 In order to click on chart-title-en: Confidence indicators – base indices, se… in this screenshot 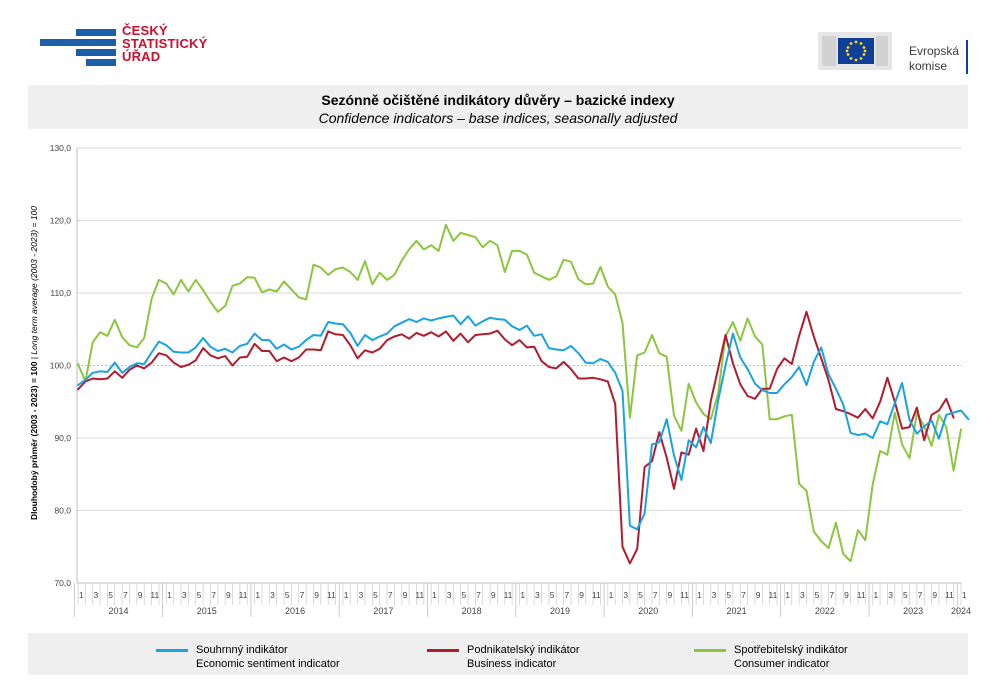, I will do `click(498, 118)`.